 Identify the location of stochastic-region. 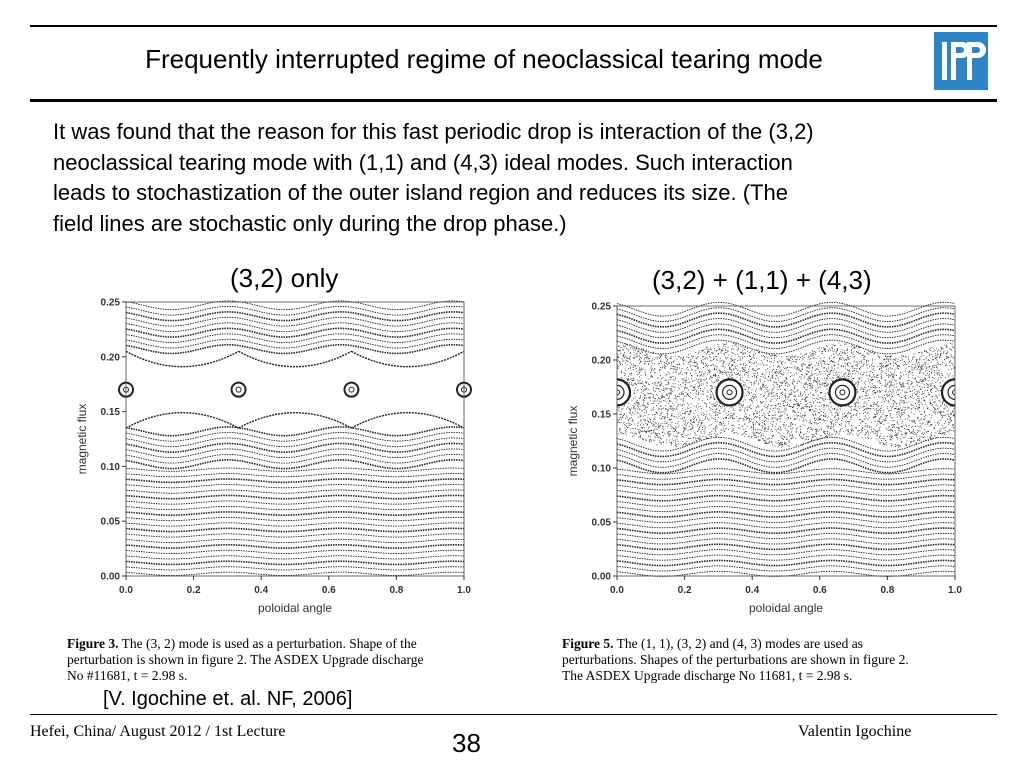
(786, 395).